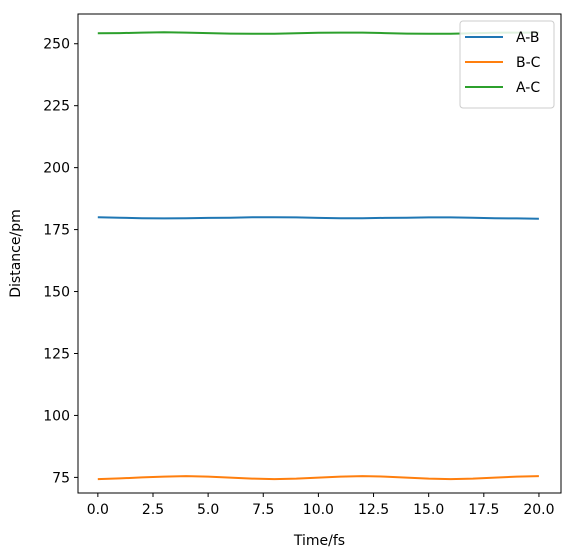 The height and width of the screenshot is (551, 573). What do you see at coordinates (263, 510) in the screenshot?
I see `x-tick-label: 7.5` at bounding box center [263, 510].